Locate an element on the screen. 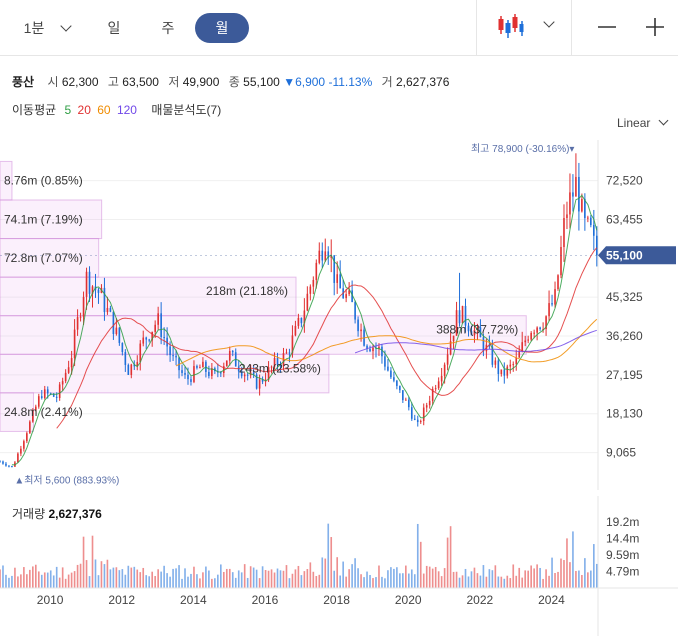 Image resolution: width=678 pixels, height=636 pixels. chart-type-button is located at coordinates (512, 26).